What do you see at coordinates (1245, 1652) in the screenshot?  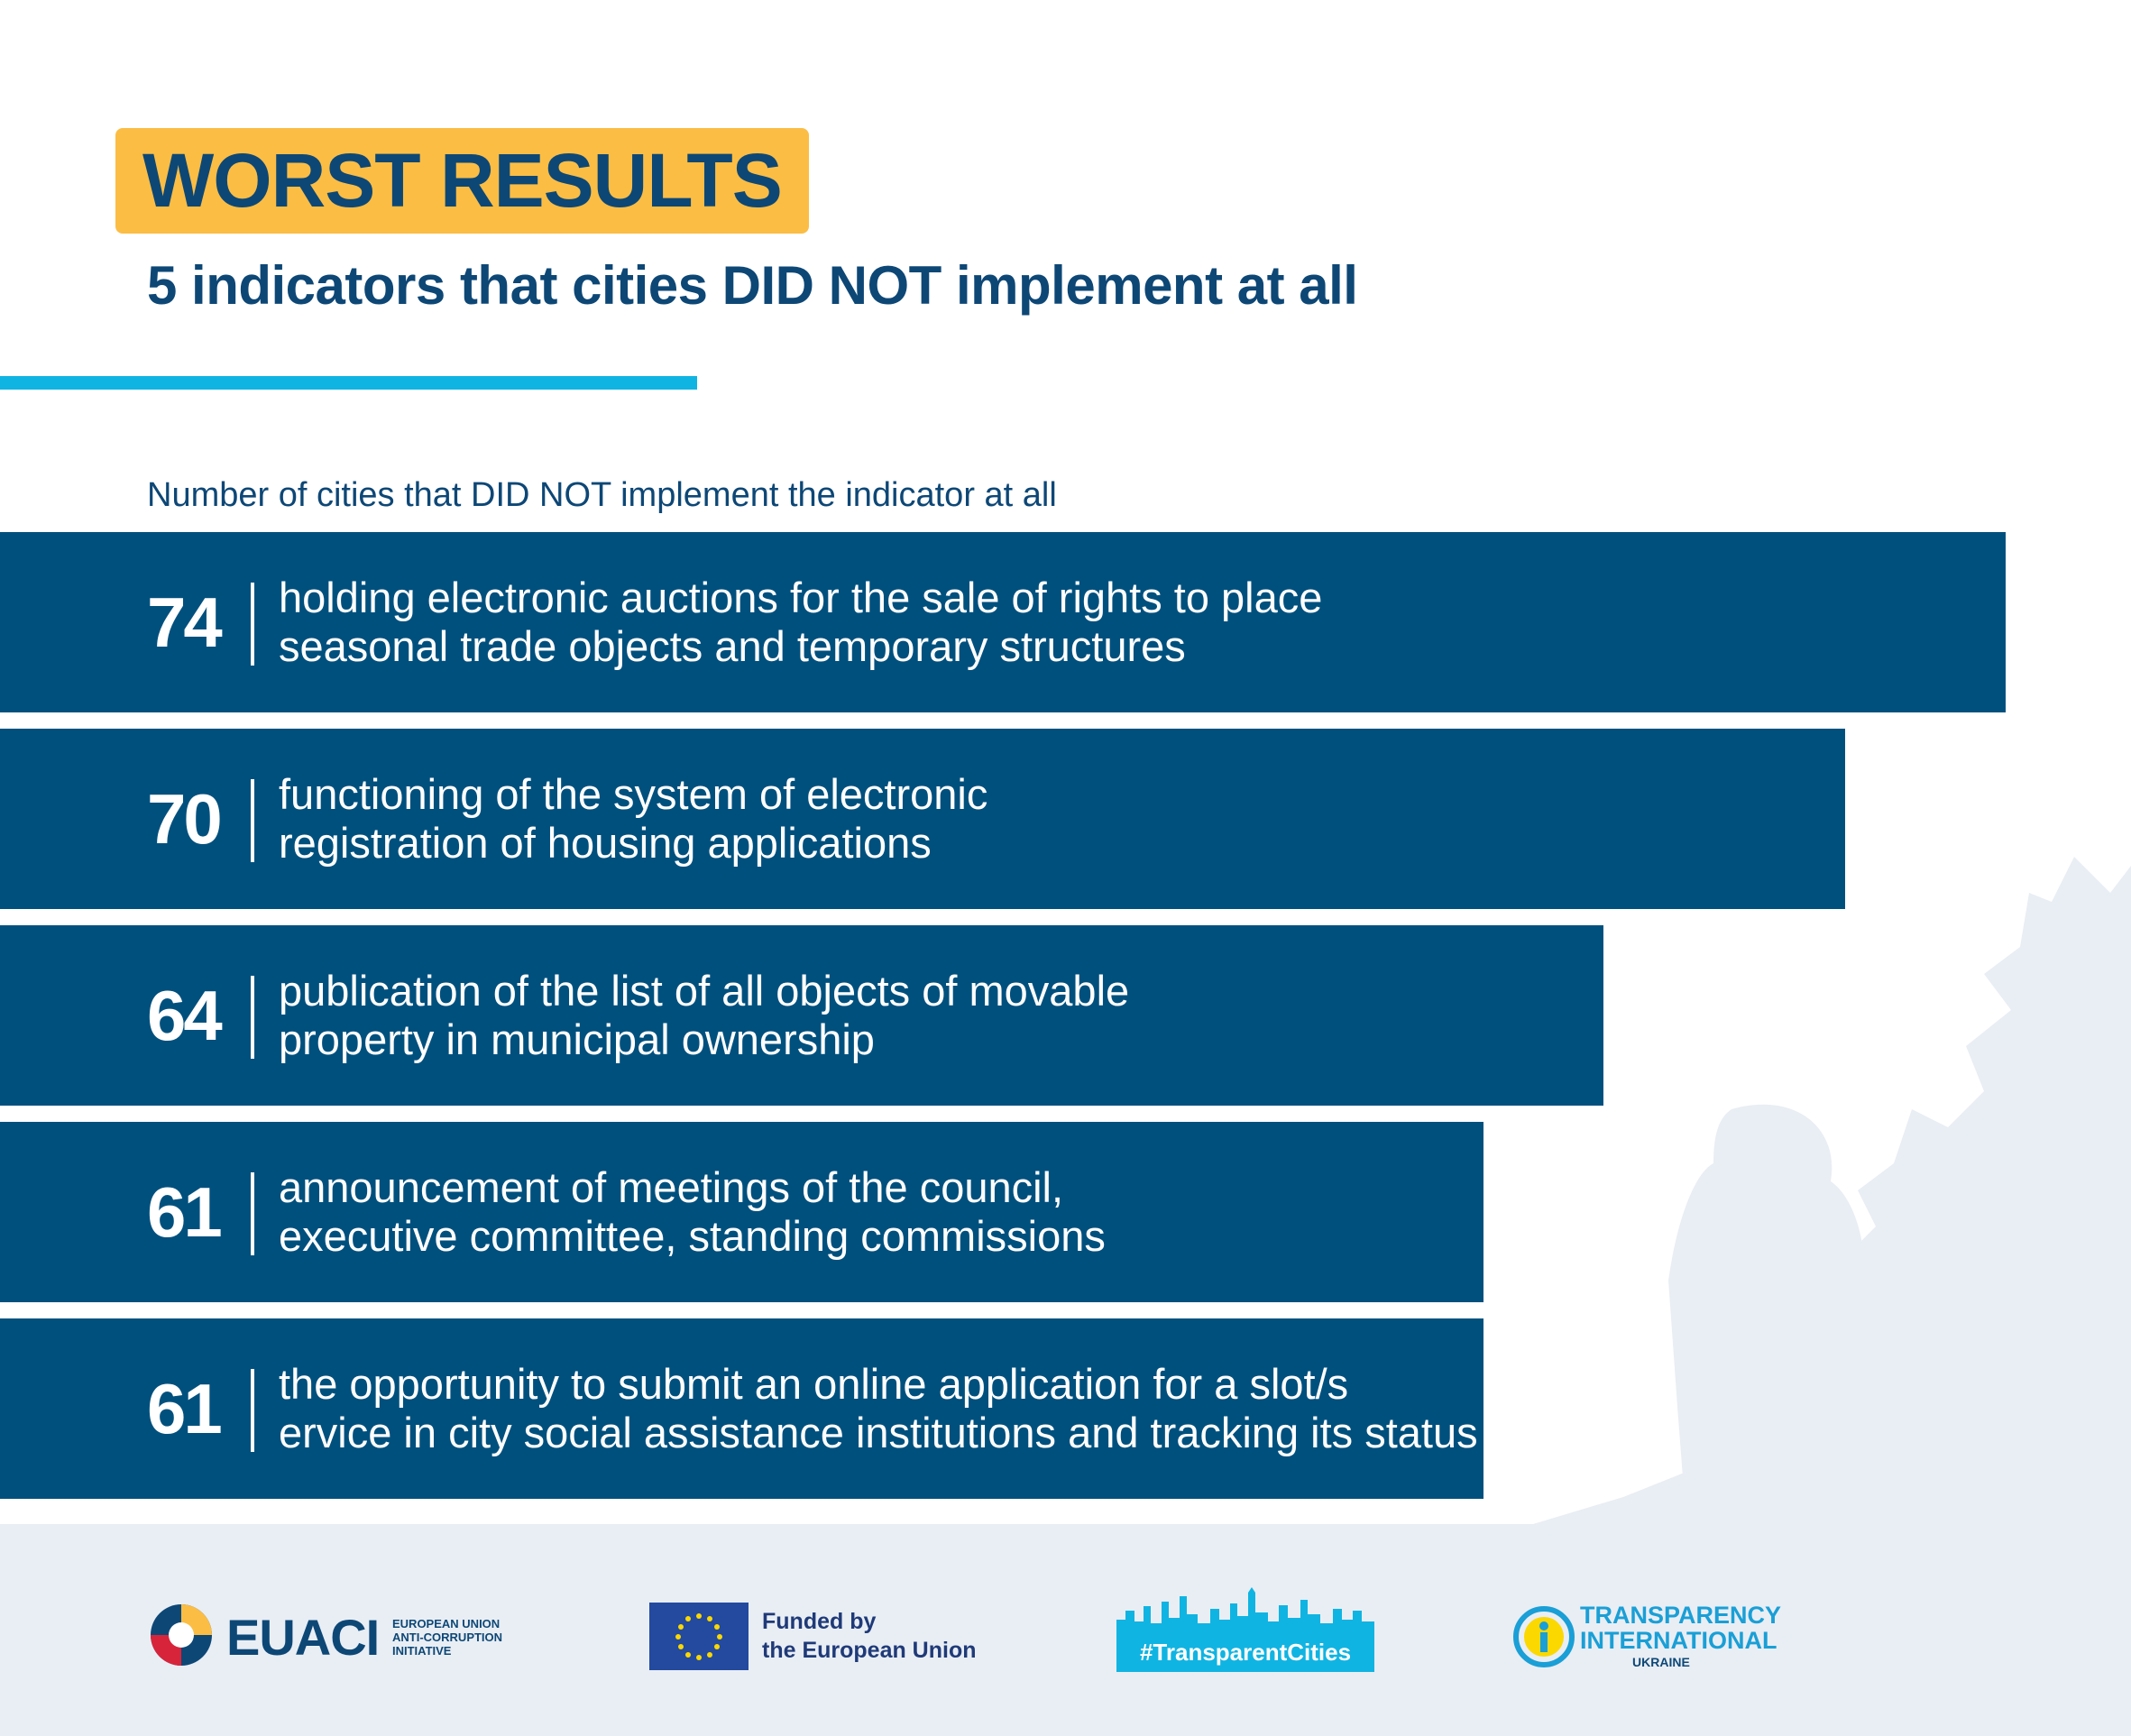 I see `transparent-cities-label: #TransparentCities` at bounding box center [1245, 1652].